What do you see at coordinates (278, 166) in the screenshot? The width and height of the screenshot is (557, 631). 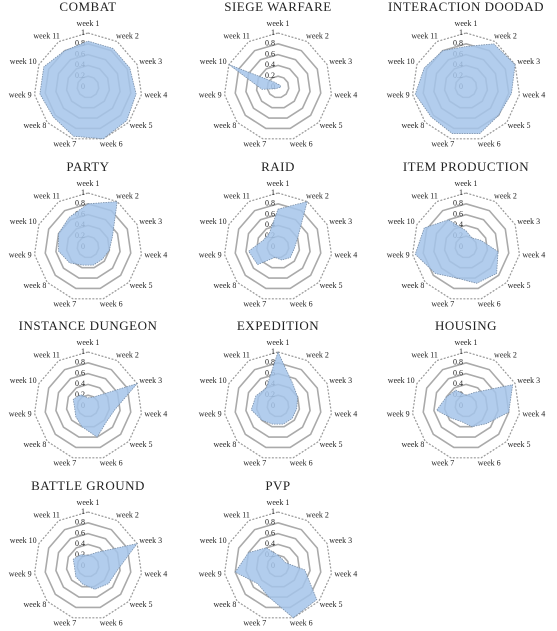 I see `chart-title: RAID` at bounding box center [278, 166].